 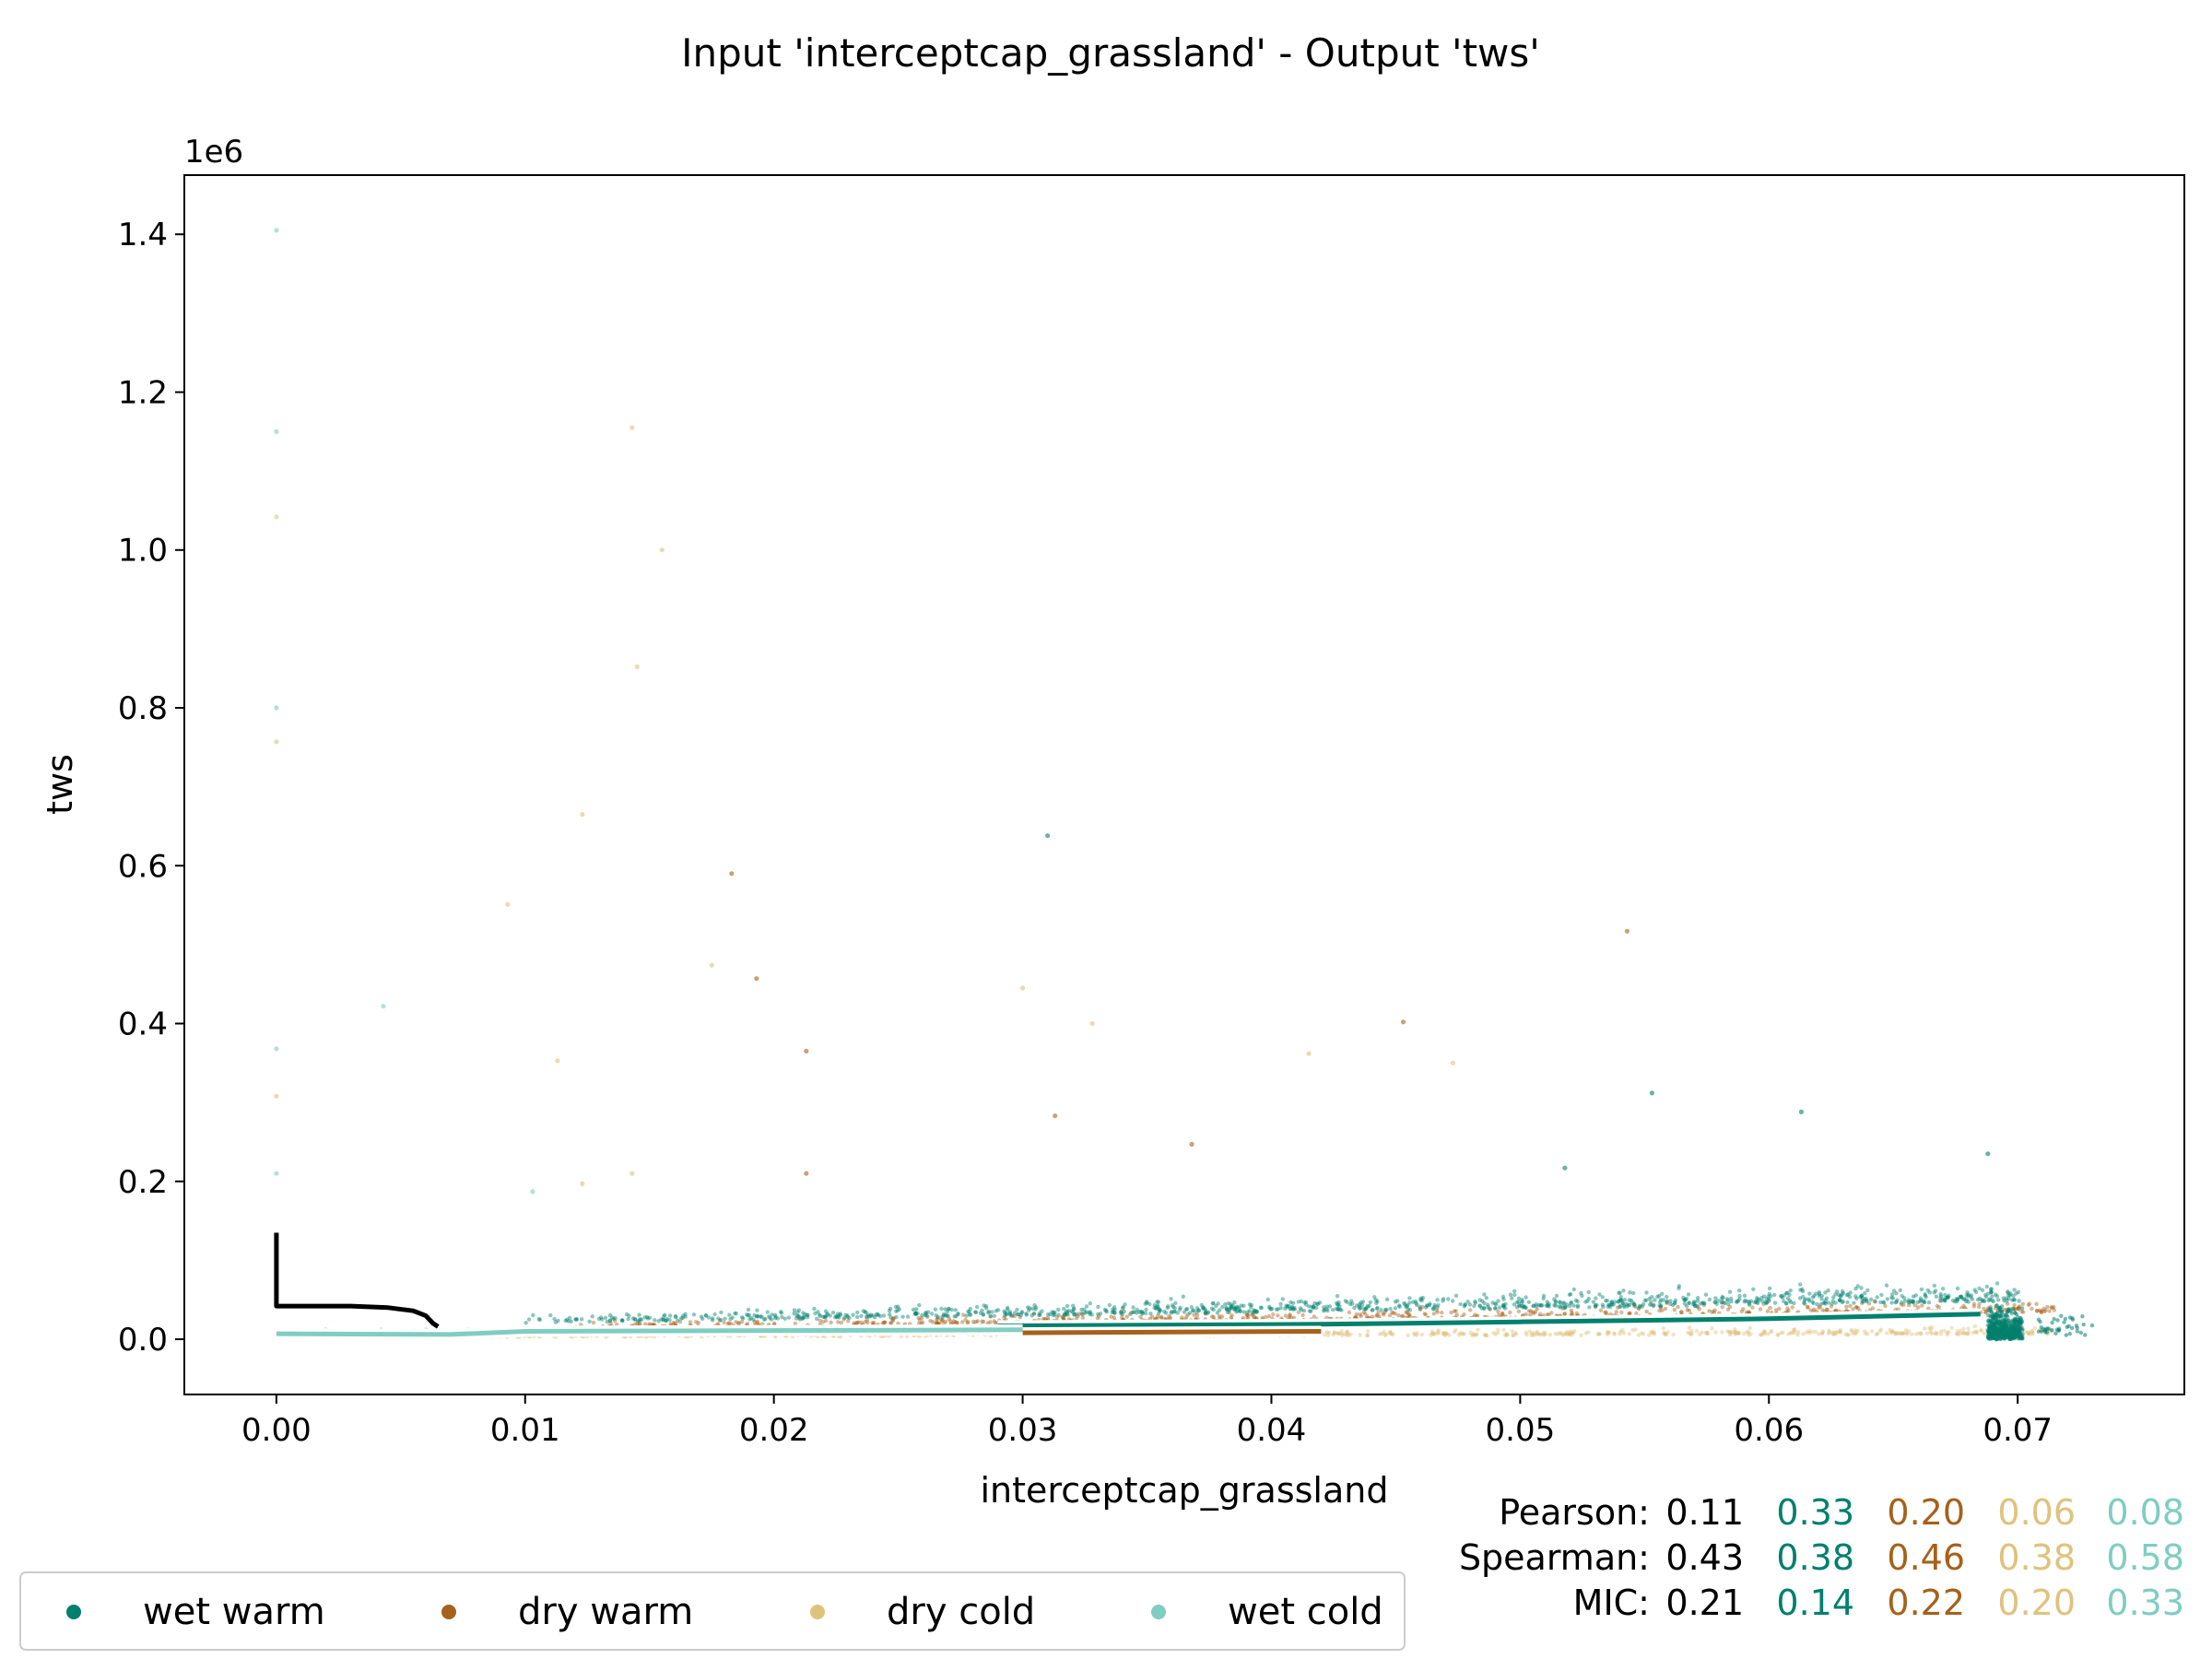 What do you see at coordinates (143, 235) in the screenshot?
I see `y-tick-label: 1.4` at bounding box center [143, 235].